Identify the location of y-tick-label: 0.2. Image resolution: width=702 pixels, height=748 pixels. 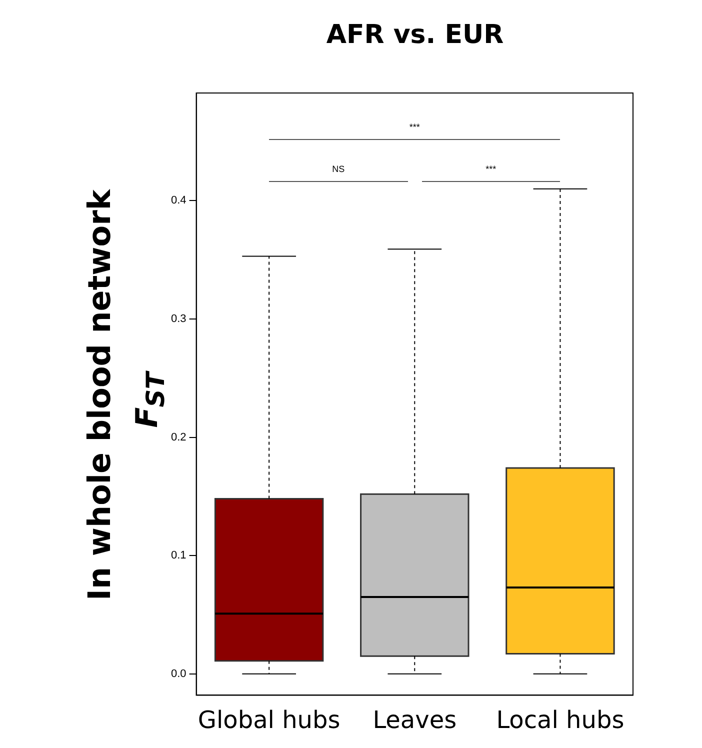
(178, 437).